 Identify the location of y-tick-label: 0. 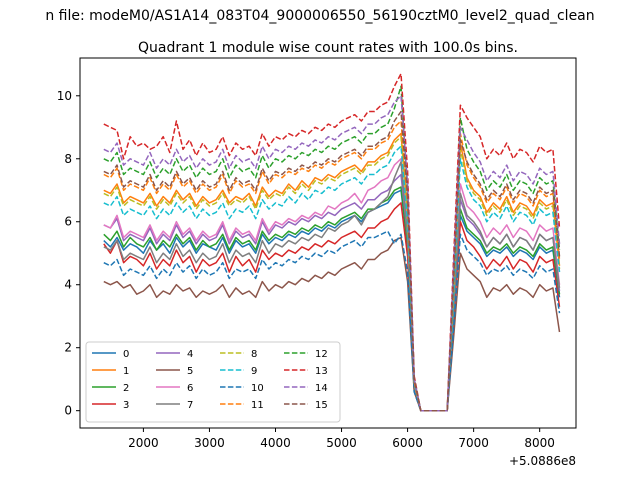
(68, 411).